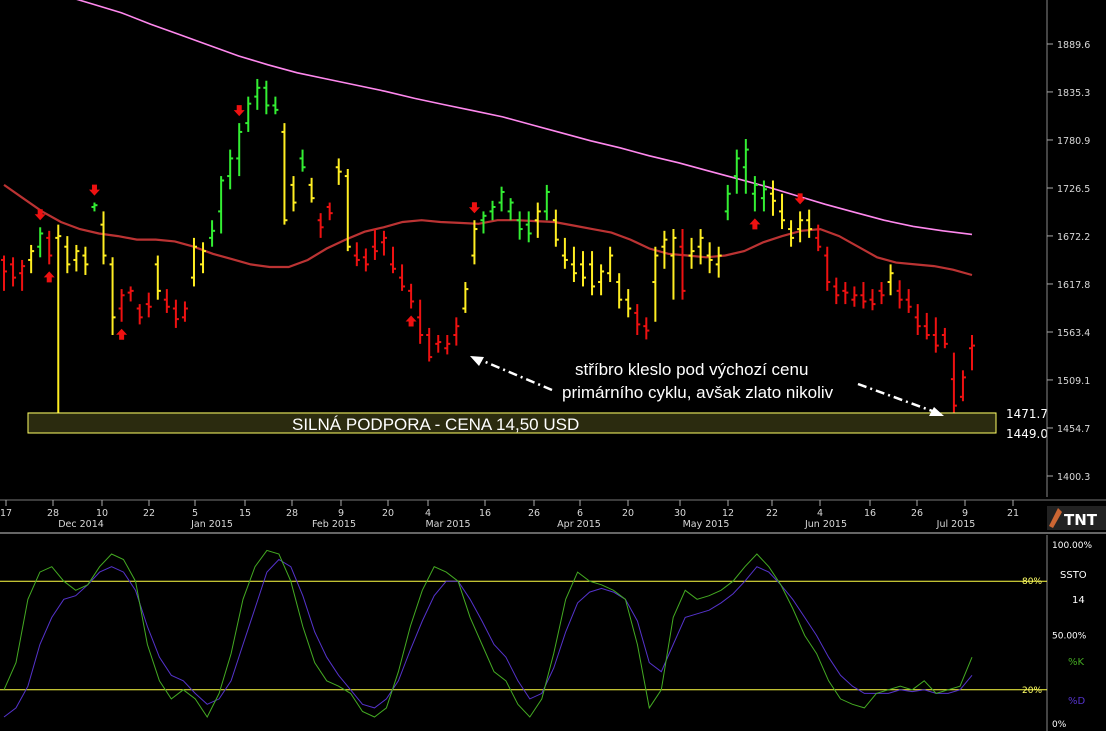 Image resolution: width=1106 pixels, height=731 pixels. I want to click on price-tick-label: 1835.3, so click(1073, 93).